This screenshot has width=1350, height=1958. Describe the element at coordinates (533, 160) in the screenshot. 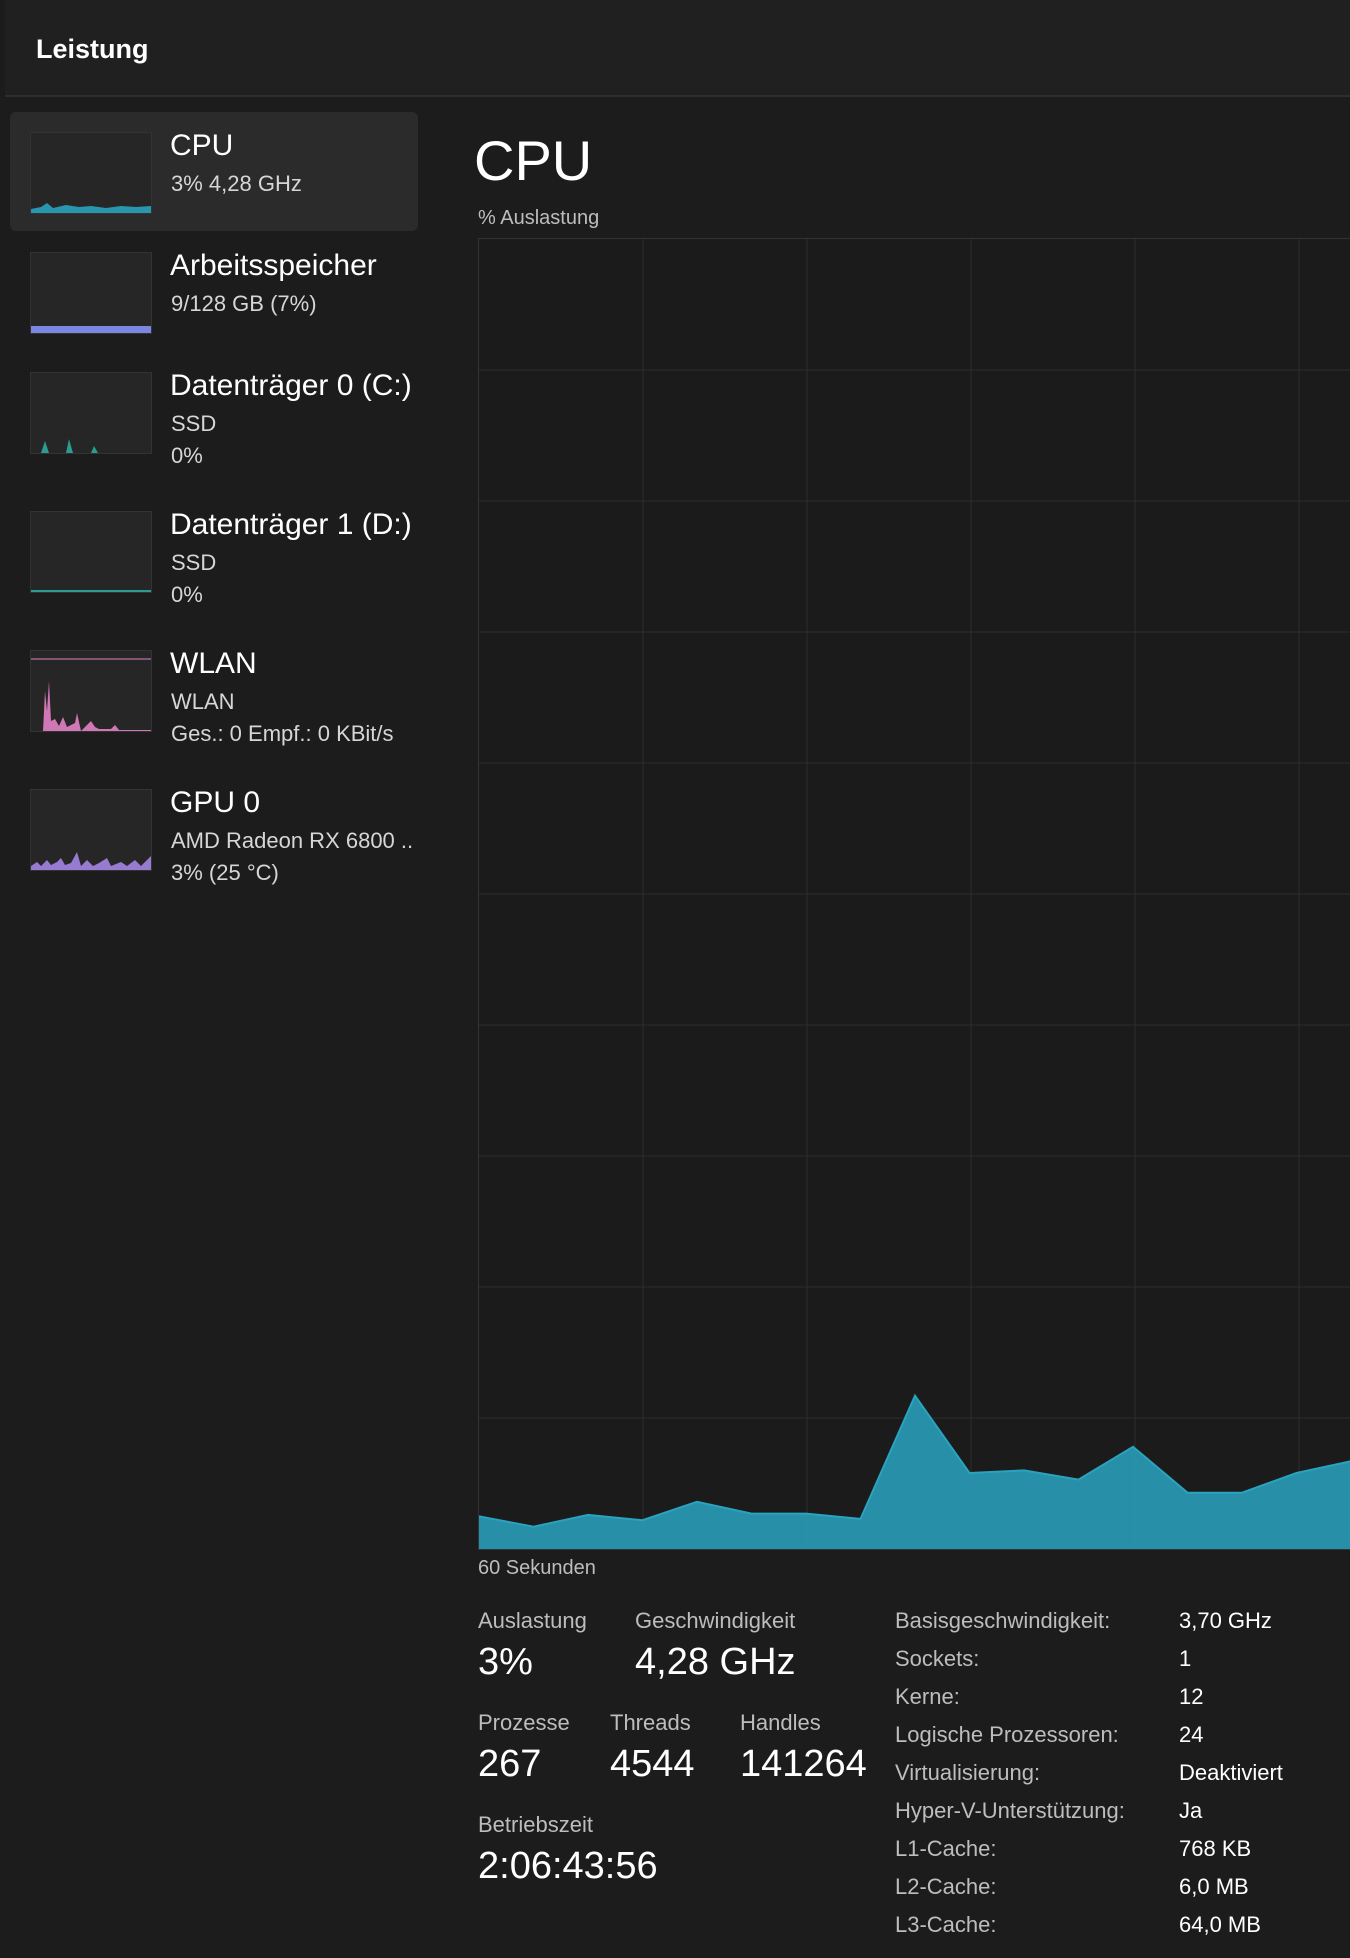

I see `page-title: CPU` at that location.